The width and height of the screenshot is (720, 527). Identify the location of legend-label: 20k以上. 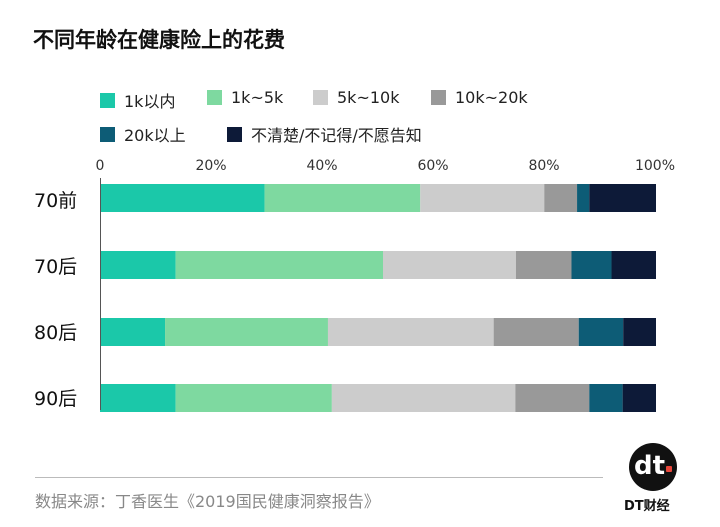
(155, 135).